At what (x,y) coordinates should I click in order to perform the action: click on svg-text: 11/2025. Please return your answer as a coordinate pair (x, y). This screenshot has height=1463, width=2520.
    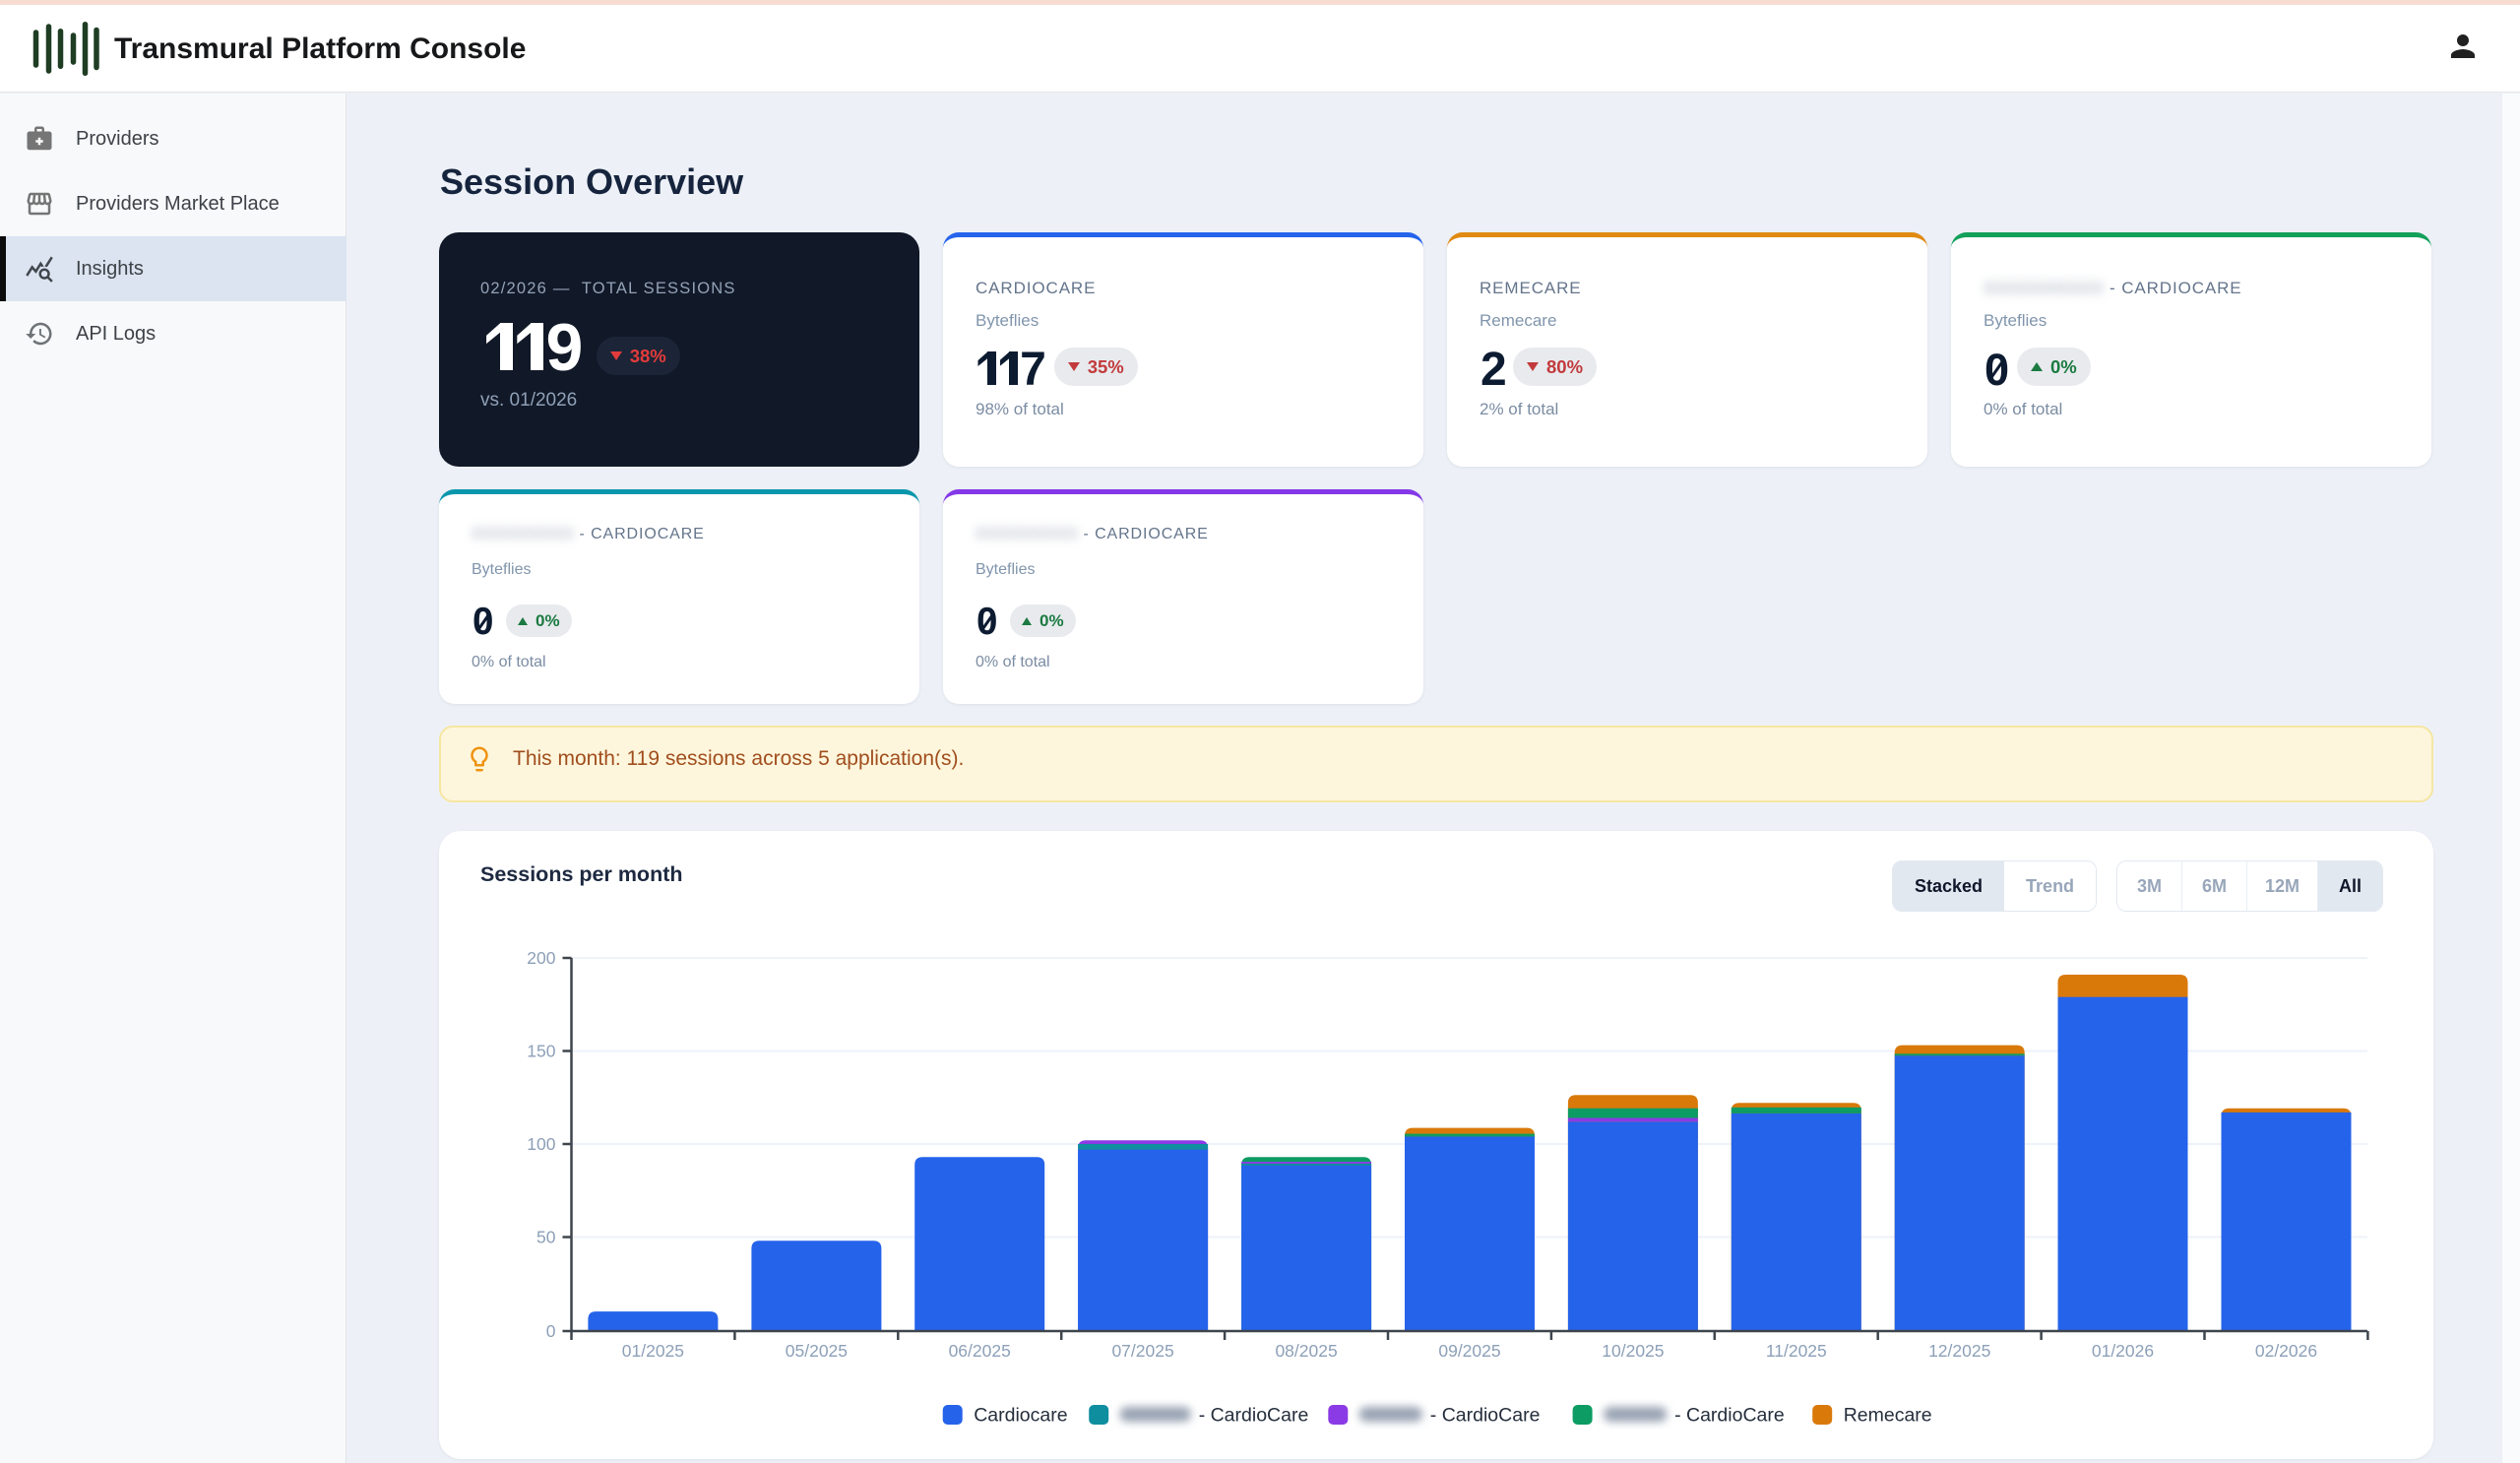
    Looking at the image, I should click on (1796, 1351).